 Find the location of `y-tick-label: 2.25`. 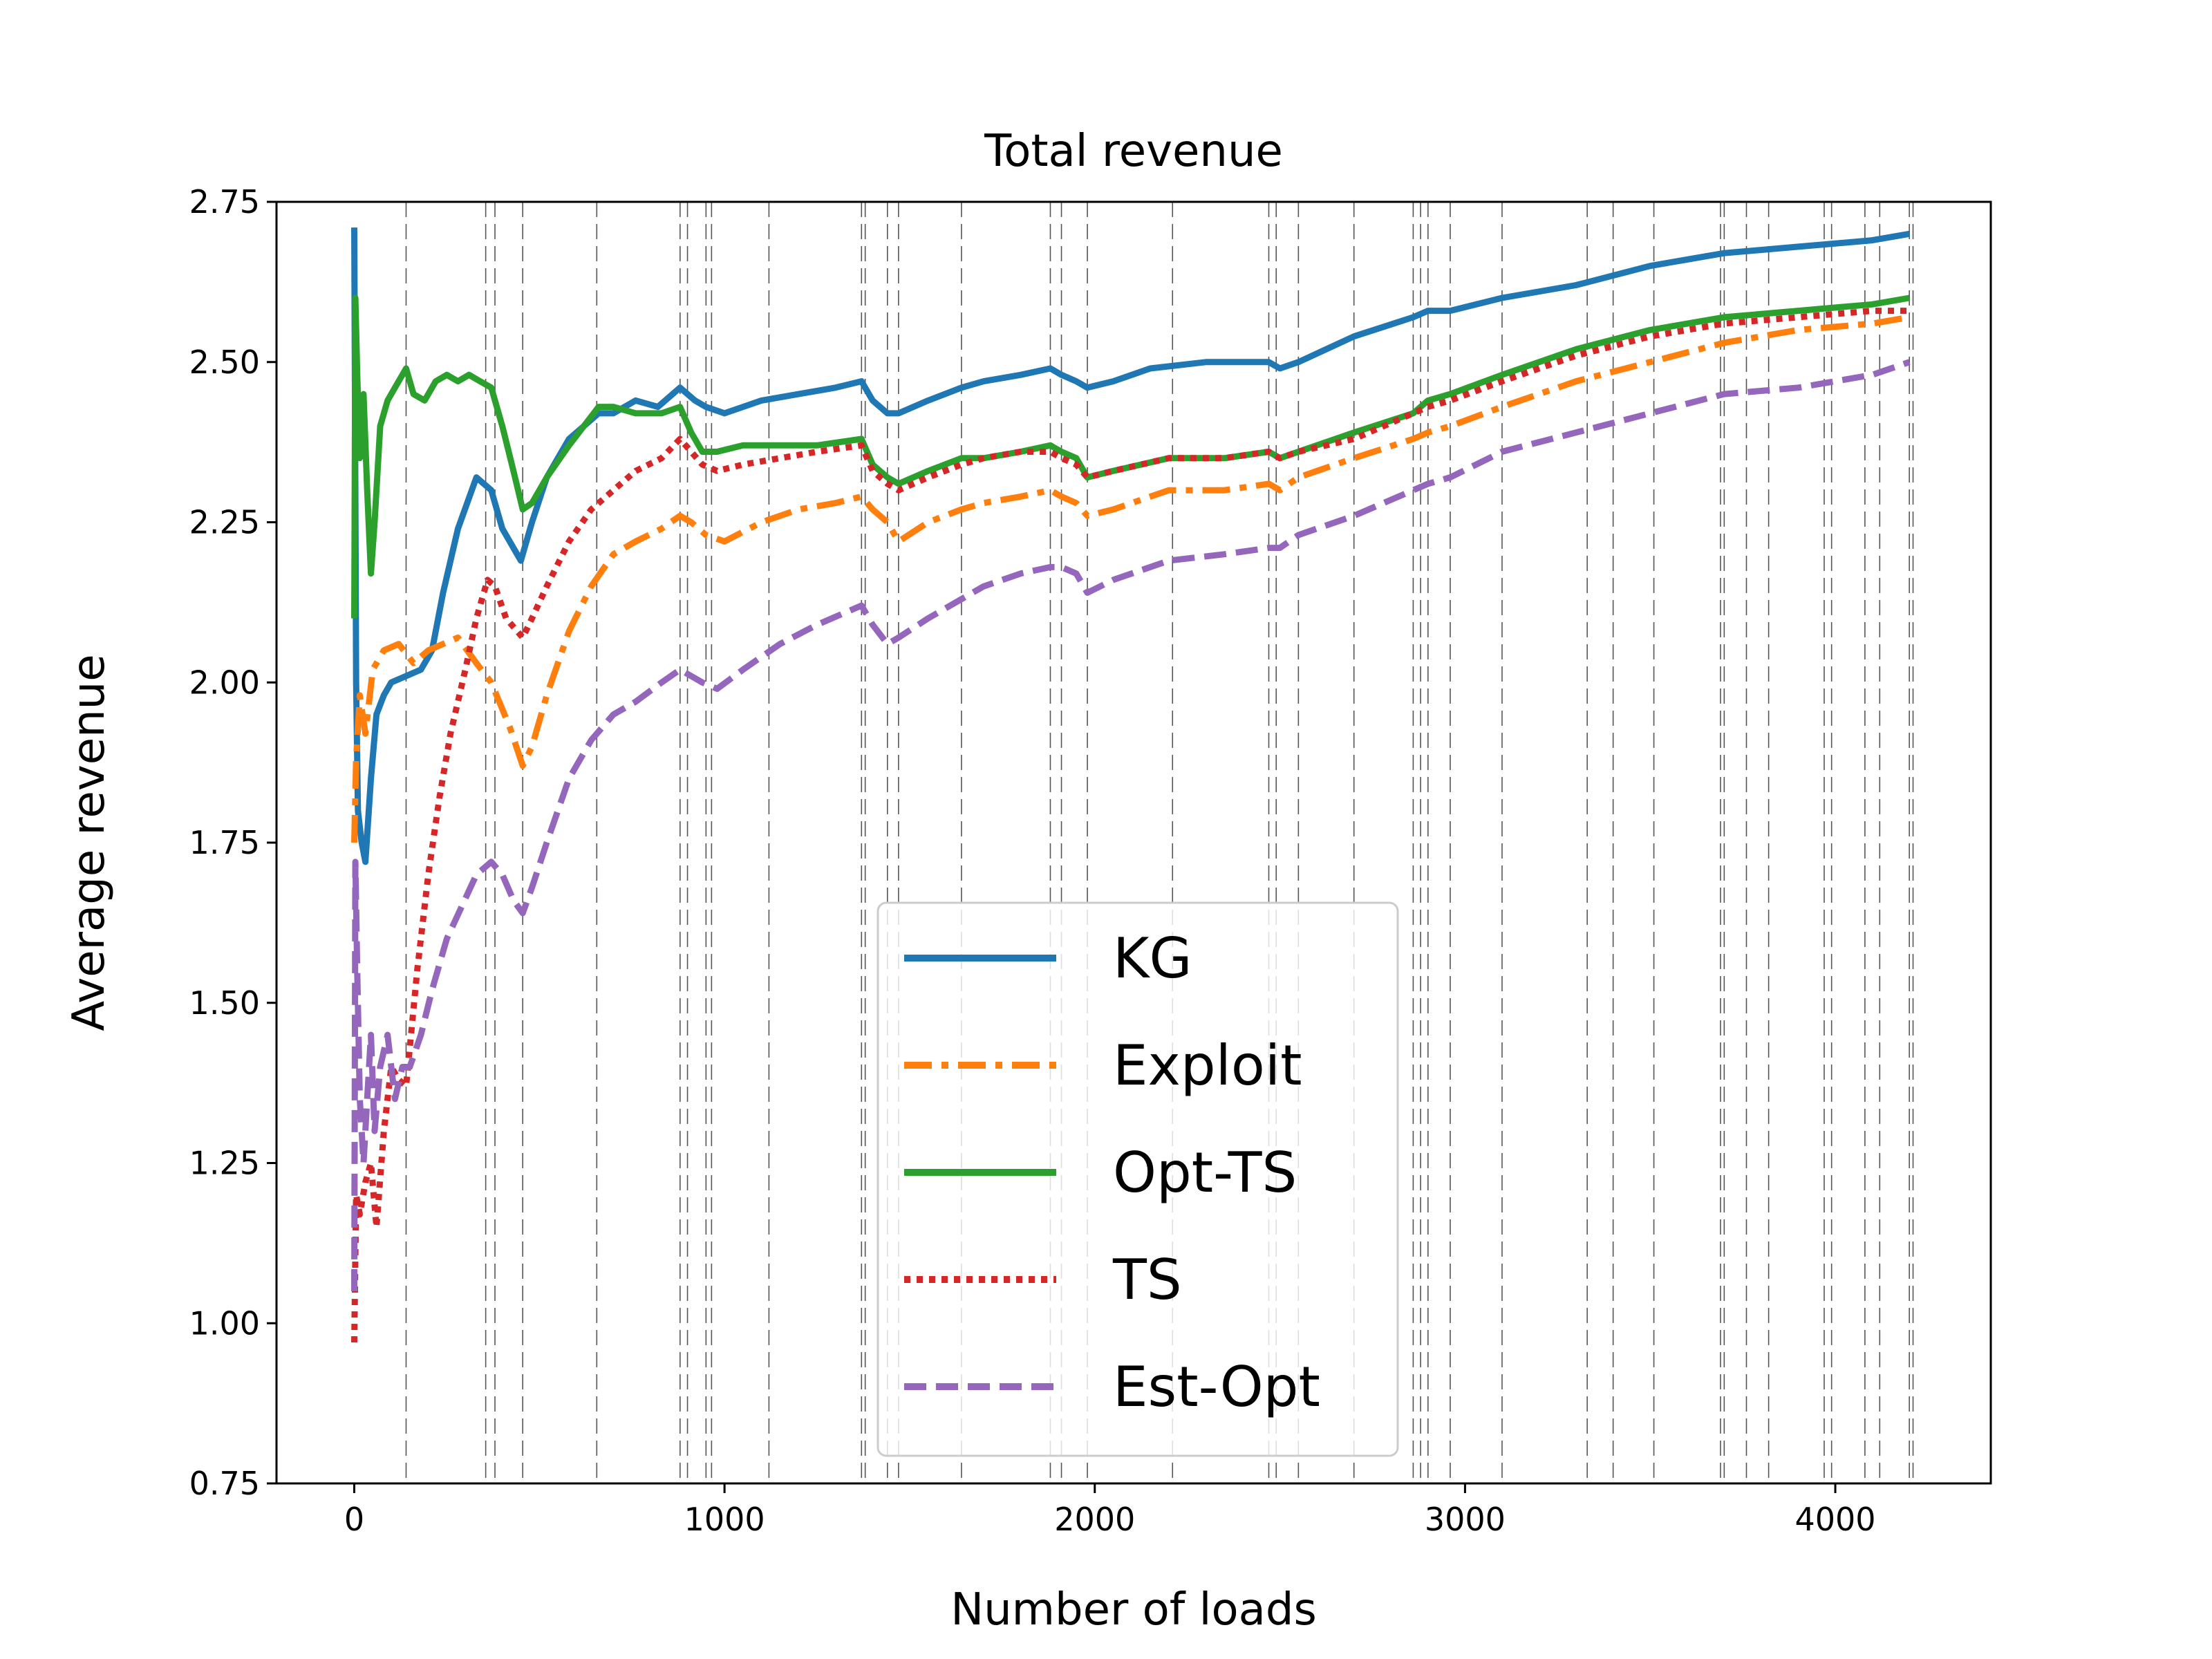

y-tick-label: 2.25 is located at coordinates (225, 522).